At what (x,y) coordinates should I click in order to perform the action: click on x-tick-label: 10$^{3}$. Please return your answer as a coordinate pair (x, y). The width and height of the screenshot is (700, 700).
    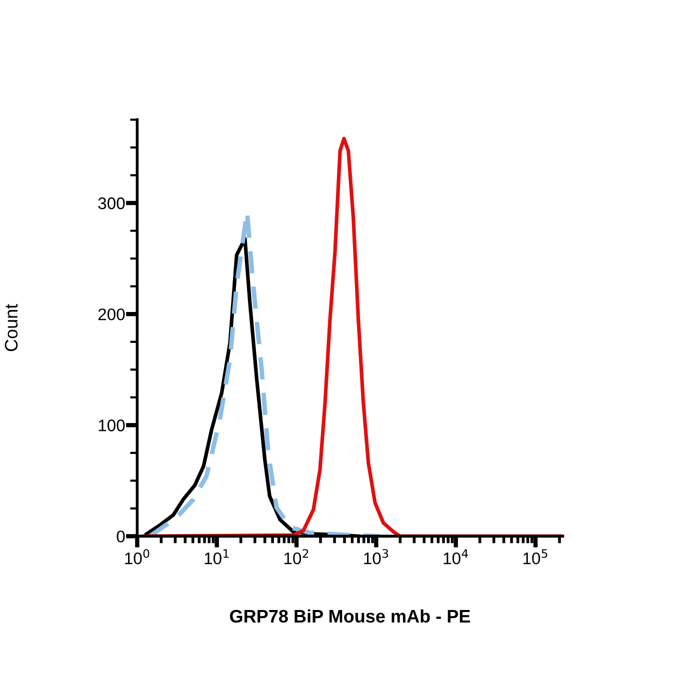
    Looking at the image, I should click on (376, 556).